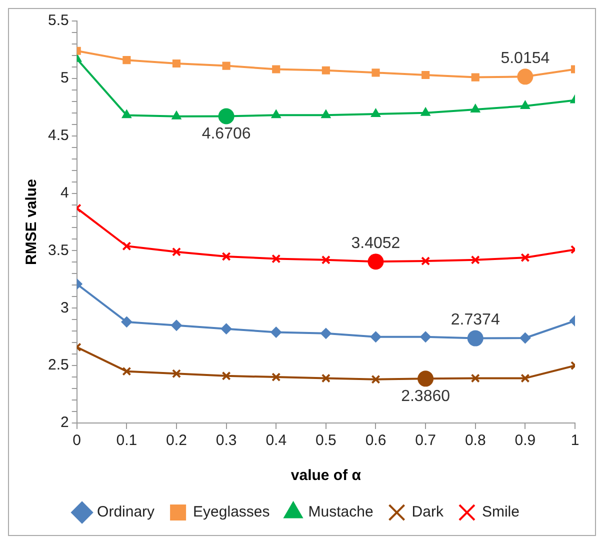 The height and width of the screenshot is (546, 606). What do you see at coordinates (31, 222) in the screenshot?
I see `y-axis-title: RMSE value` at bounding box center [31, 222].